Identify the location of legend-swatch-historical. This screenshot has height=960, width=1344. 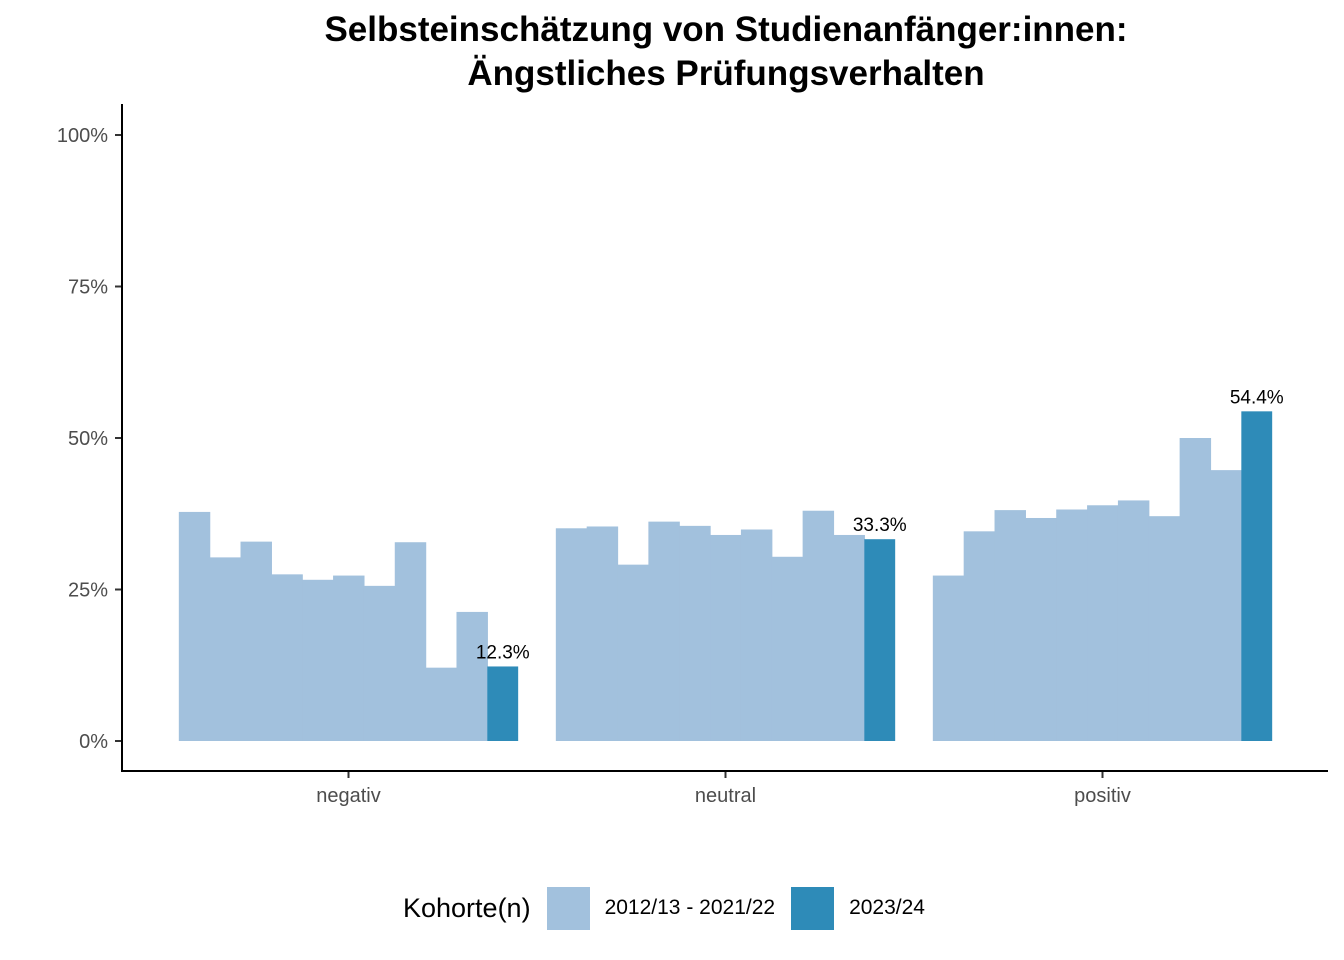
(568, 908).